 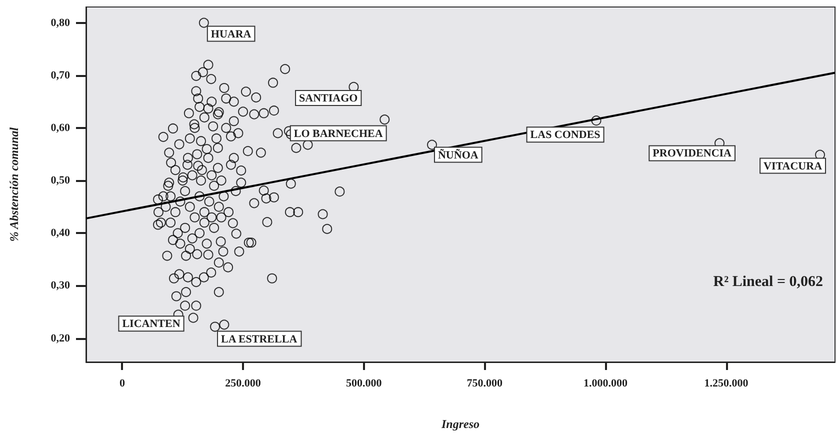 I want to click on x-tick-label: 500.000, so click(x=364, y=384).